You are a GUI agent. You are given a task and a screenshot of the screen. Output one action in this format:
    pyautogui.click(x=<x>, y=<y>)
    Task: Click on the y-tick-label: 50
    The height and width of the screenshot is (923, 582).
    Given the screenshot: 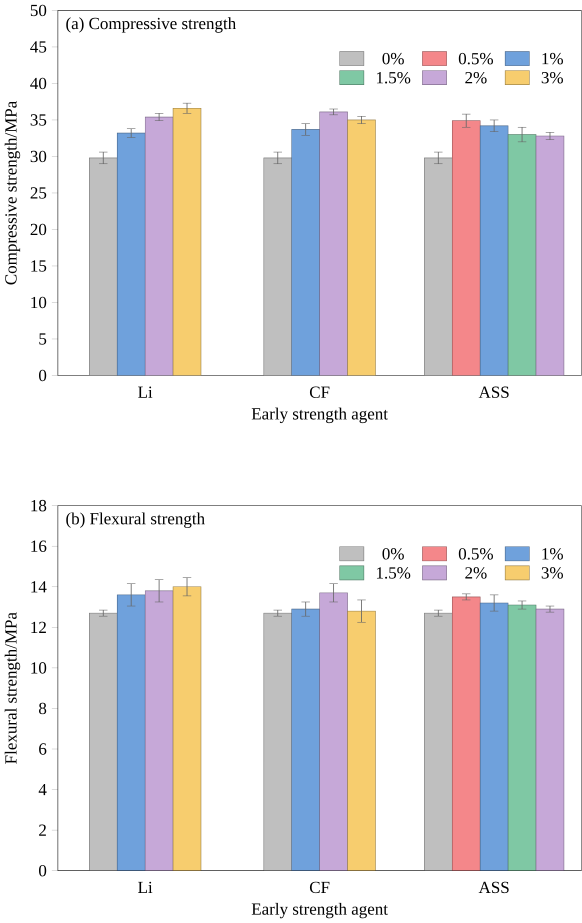 What is the action you would take?
    pyautogui.click(x=38, y=10)
    